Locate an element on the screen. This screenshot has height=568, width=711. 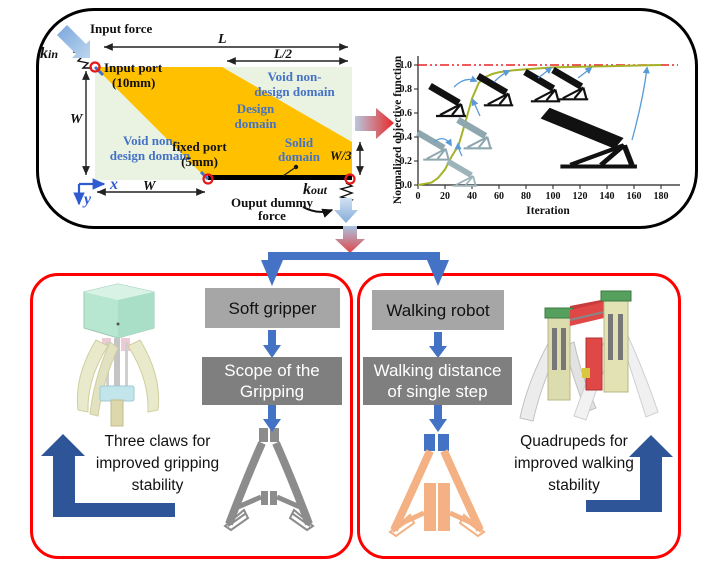
plot-xlabel: Iteration is located at coordinates (548, 211).